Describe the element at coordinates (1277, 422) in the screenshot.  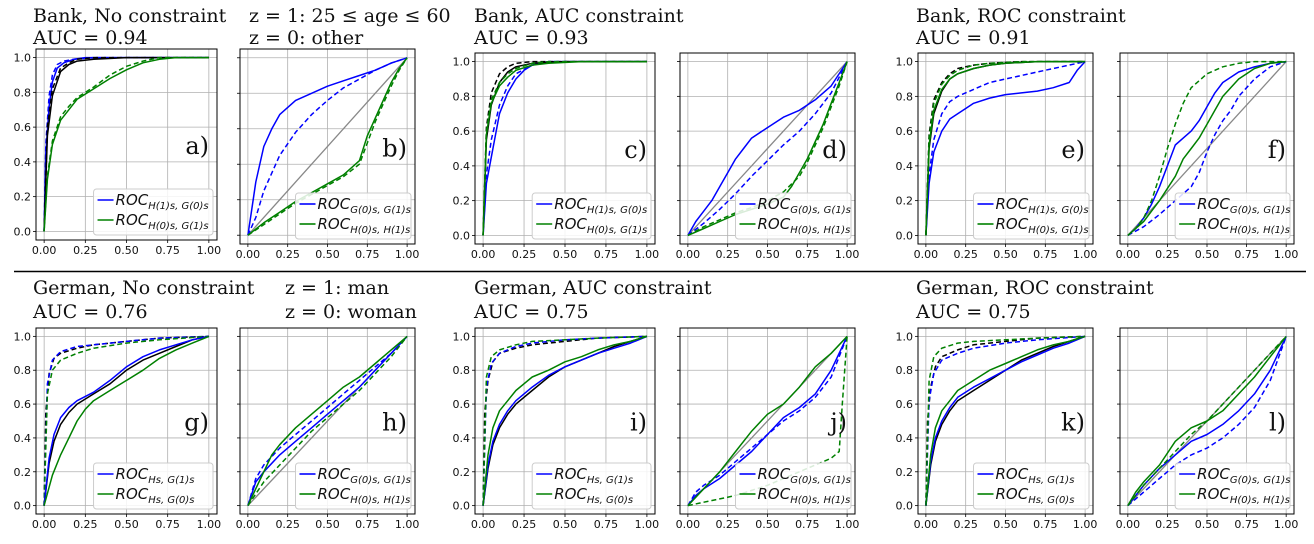
I see `panel-label: l)` at that location.